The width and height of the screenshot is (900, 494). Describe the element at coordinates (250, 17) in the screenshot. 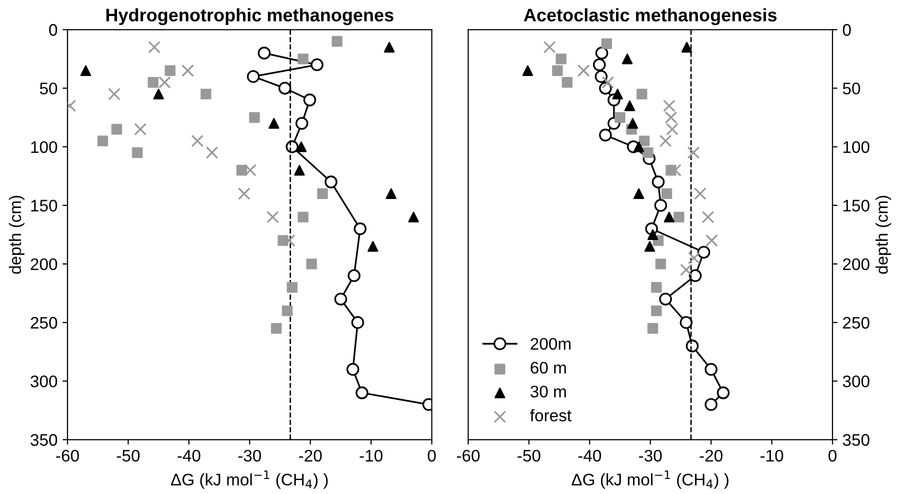

I see `chart-title: Hydrogenotrophic methanogenes` at that location.